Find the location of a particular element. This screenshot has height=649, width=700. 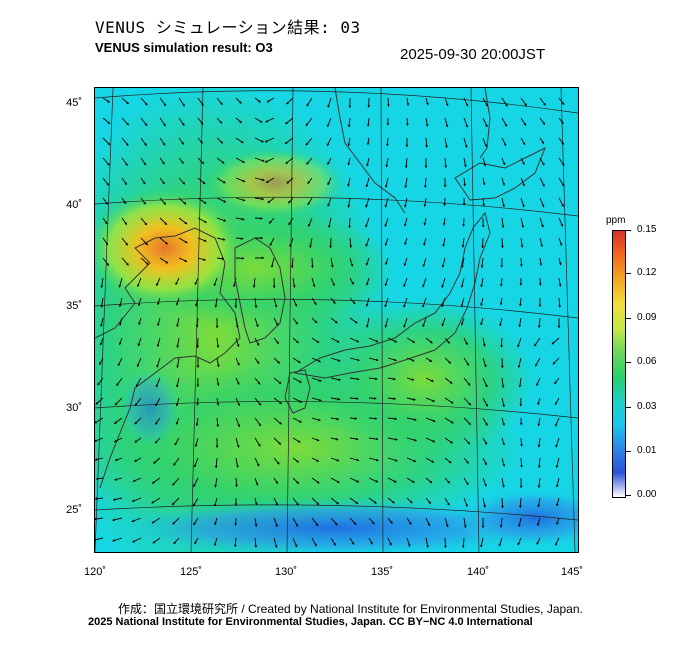

lon-label-135: 135˚ is located at coordinates (382, 572).